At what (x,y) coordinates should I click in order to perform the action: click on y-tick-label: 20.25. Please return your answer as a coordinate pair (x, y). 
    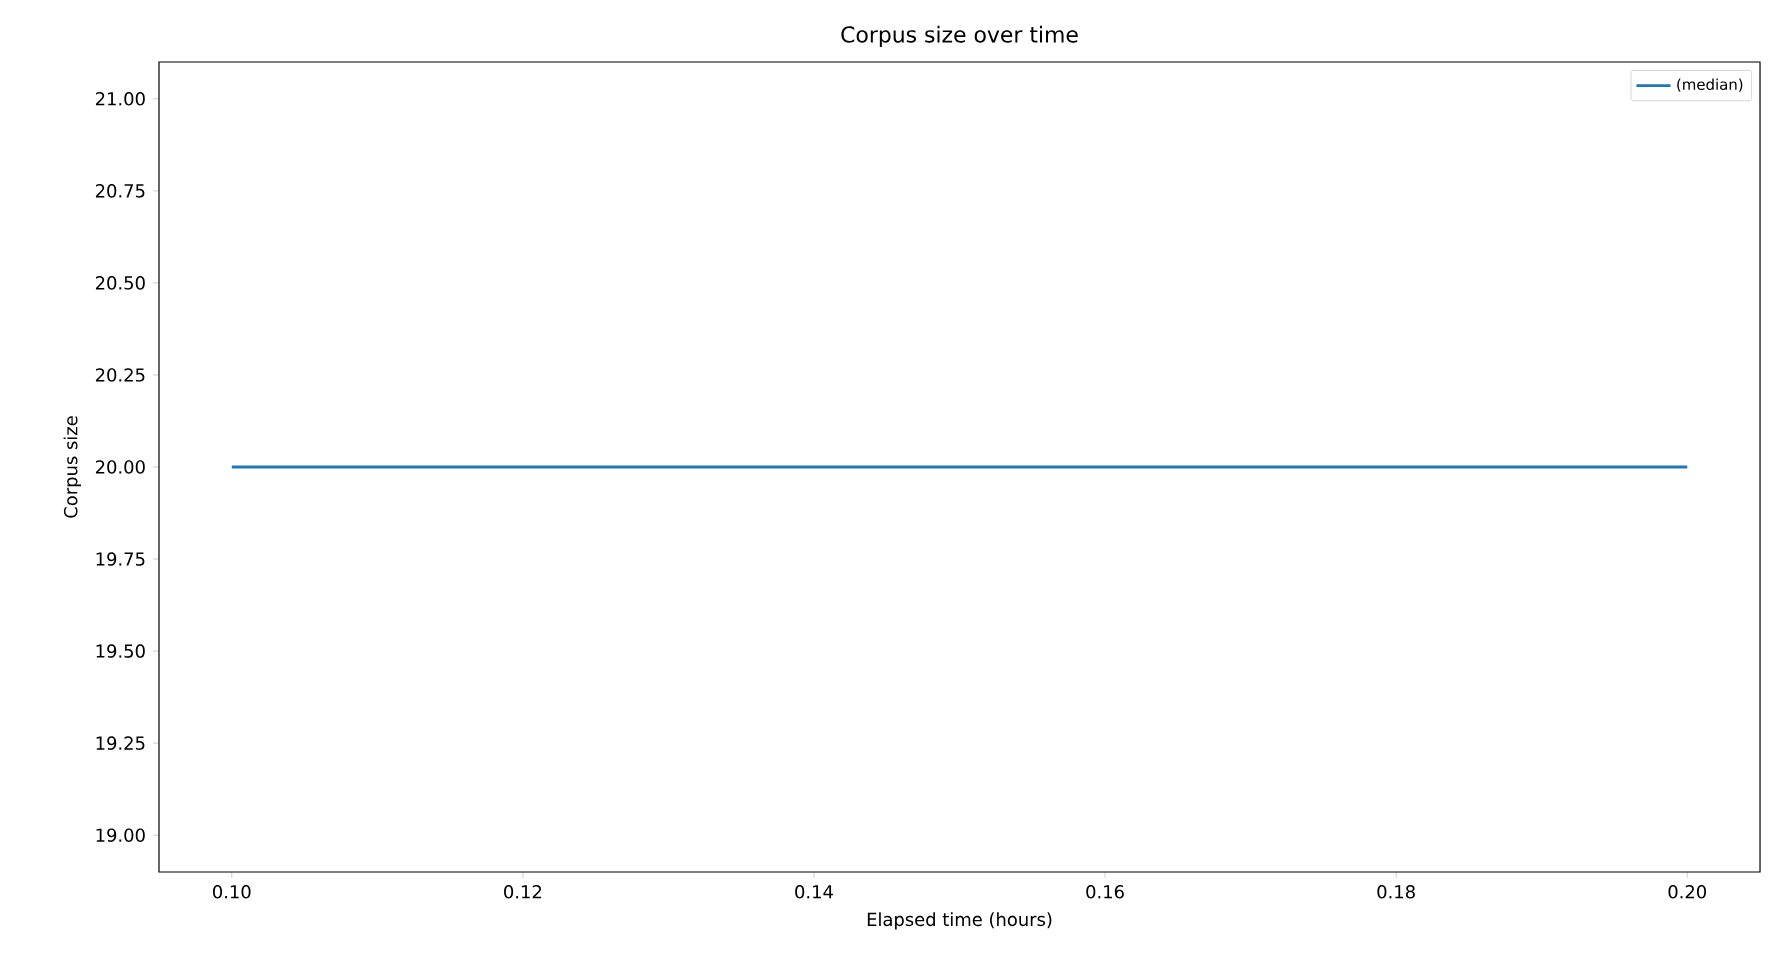
    Looking at the image, I should click on (120, 375).